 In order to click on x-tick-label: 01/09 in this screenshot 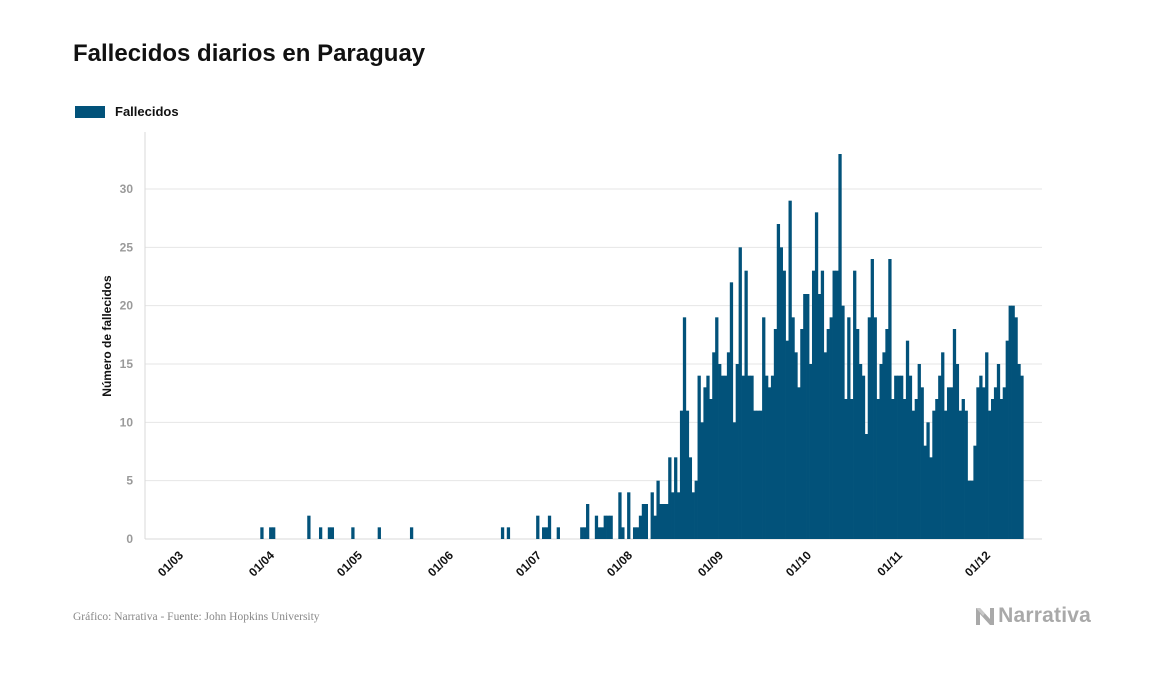, I will do `click(710, 563)`.